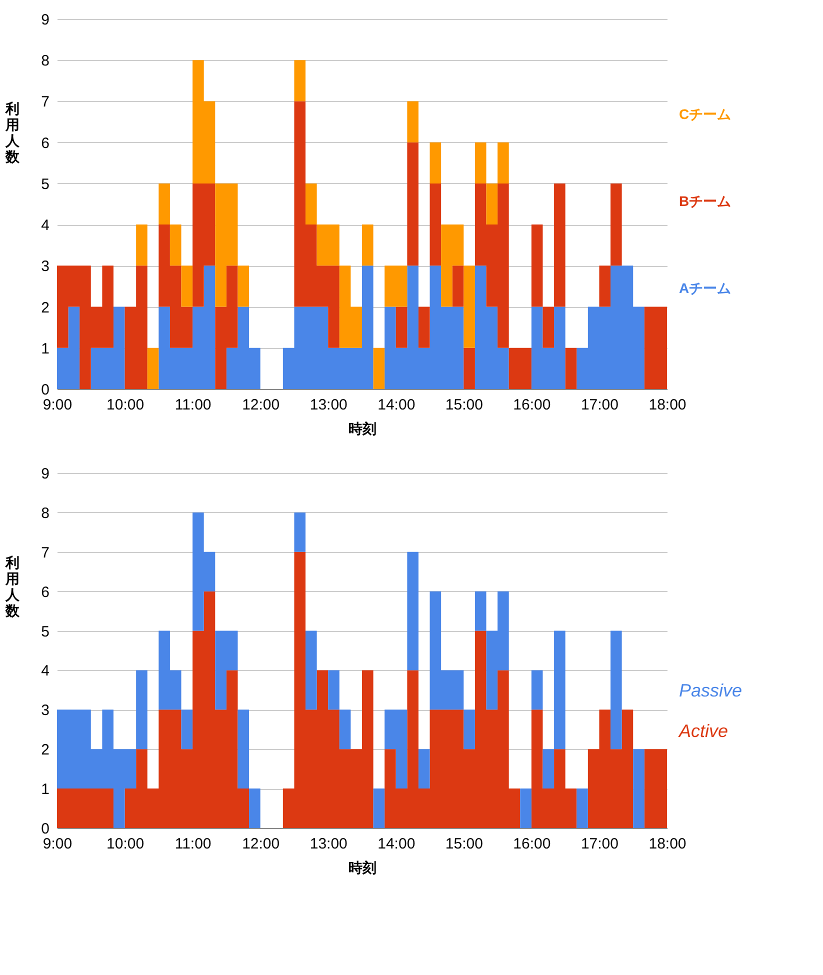 This screenshot has width=823, height=975. I want to click on text: Cチーム, so click(705, 114).